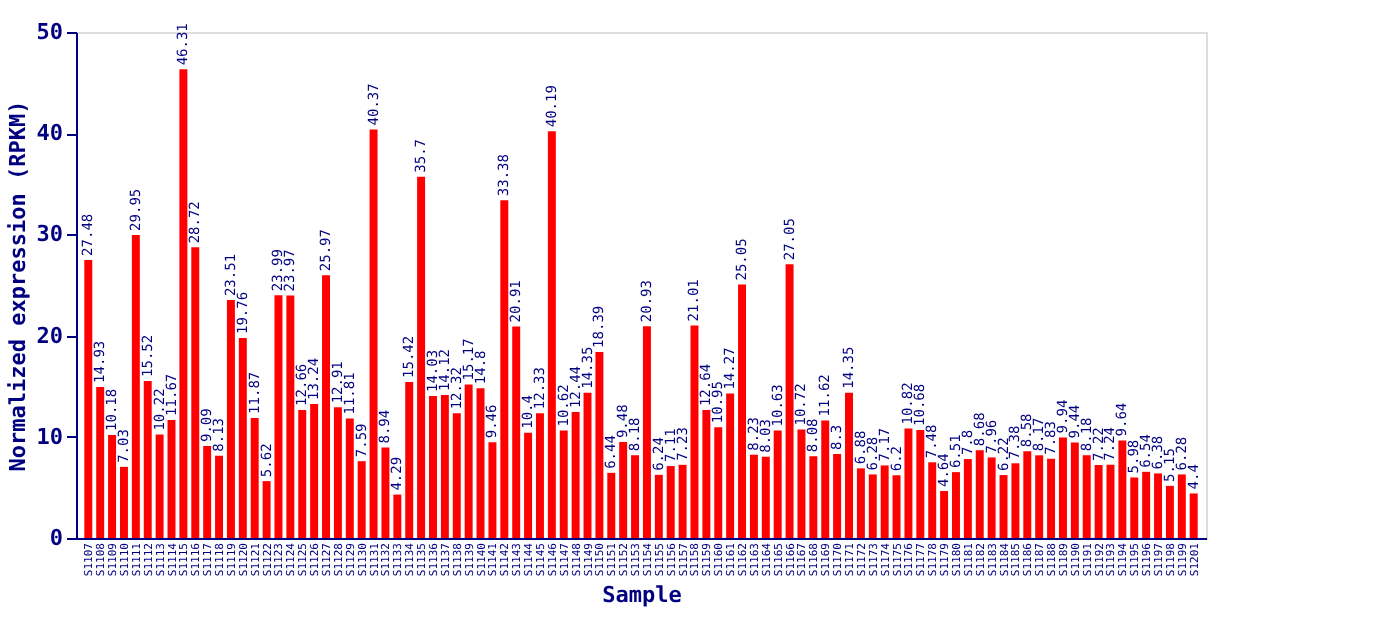  What do you see at coordinates (49, 32) in the screenshot?
I see `y-tick-label: 50` at bounding box center [49, 32].